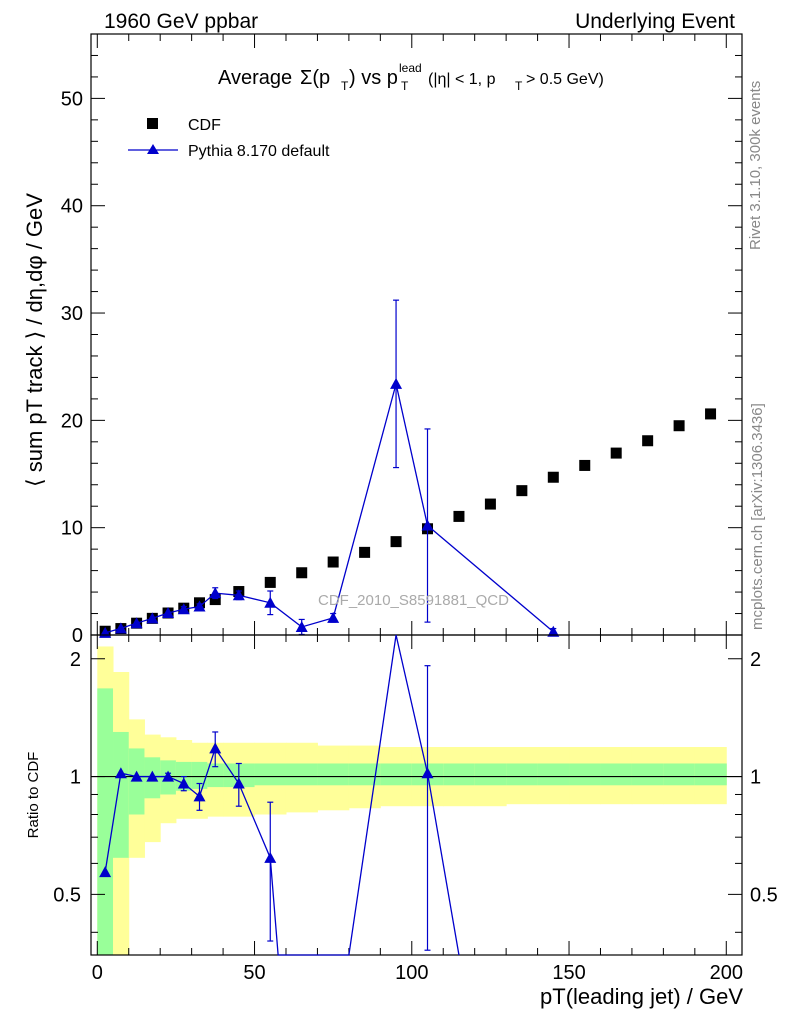 The width and height of the screenshot is (786, 1024). Describe the element at coordinates (405, 86) in the screenshot. I see `title-part-t2: T` at that location.